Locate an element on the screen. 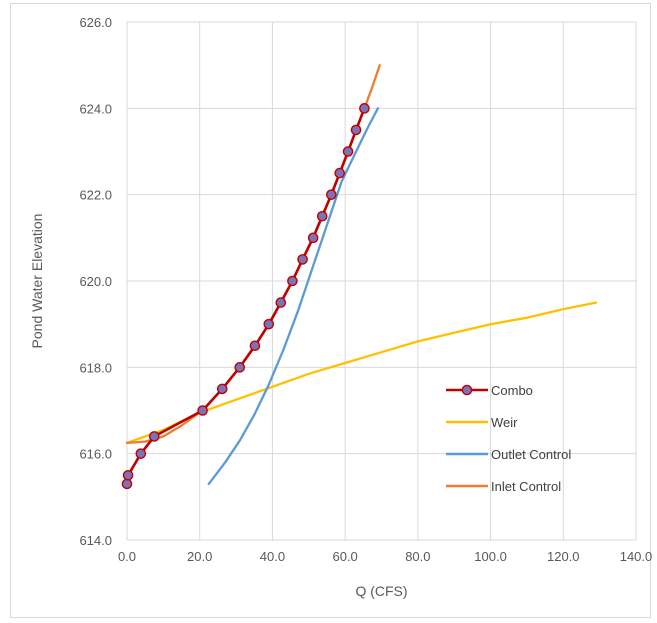 This screenshot has width=657, height=623. y-tick-label: 616.0 is located at coordinates (95, 454).